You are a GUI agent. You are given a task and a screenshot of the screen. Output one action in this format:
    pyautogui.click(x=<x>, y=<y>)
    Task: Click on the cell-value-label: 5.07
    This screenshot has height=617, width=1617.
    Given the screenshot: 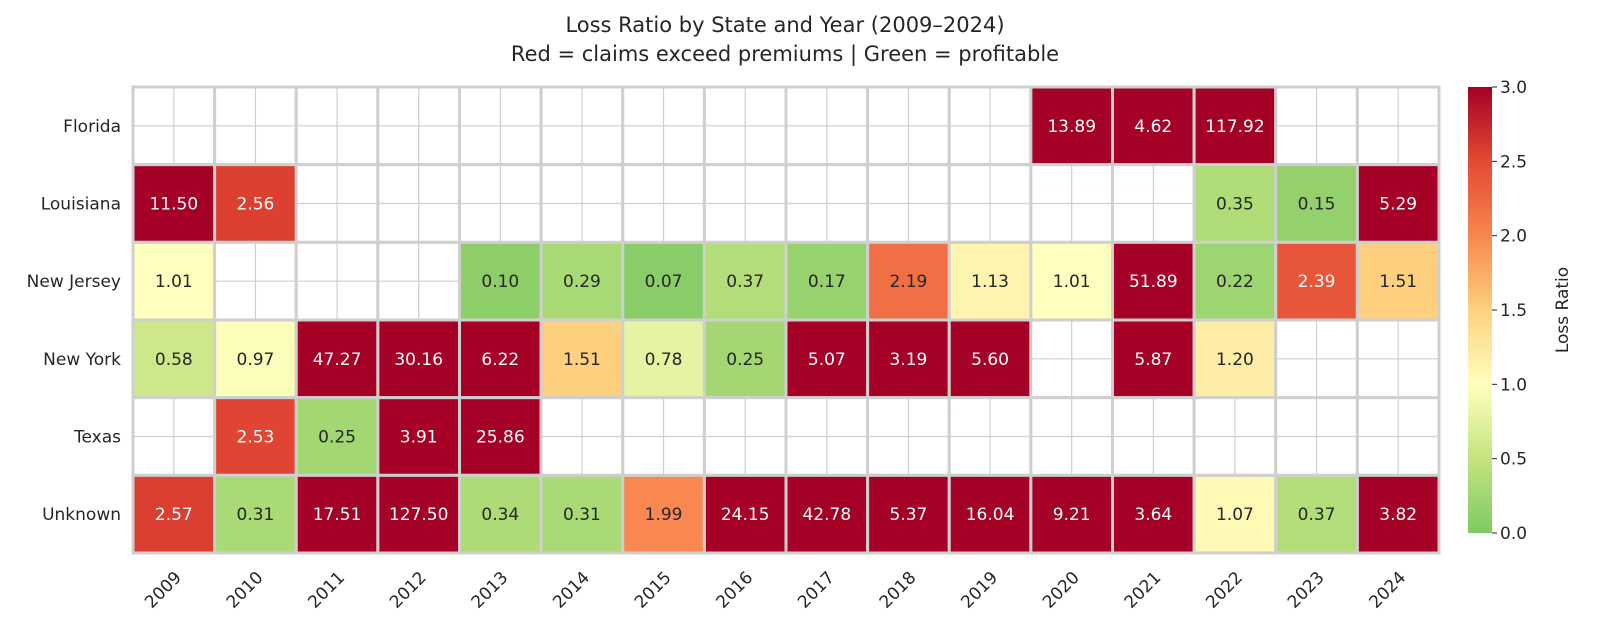 What is the action you would take?
    pyautogui.click(x=827, y=360)
    